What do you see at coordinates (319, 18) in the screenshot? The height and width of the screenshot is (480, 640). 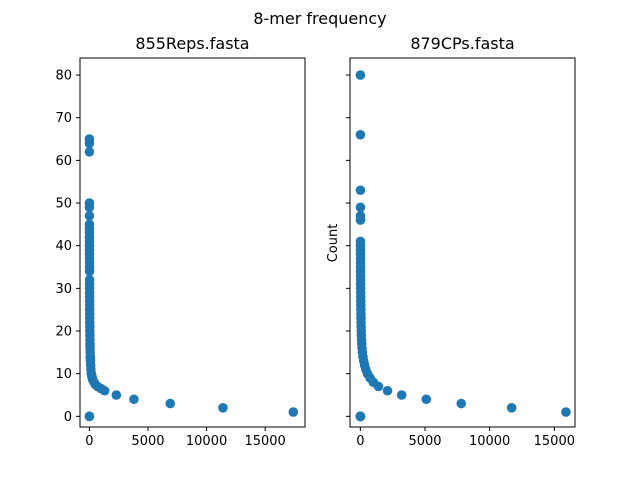 I see `figure-suptitle: 8-mer frequency` at bounding box center [319, 18].